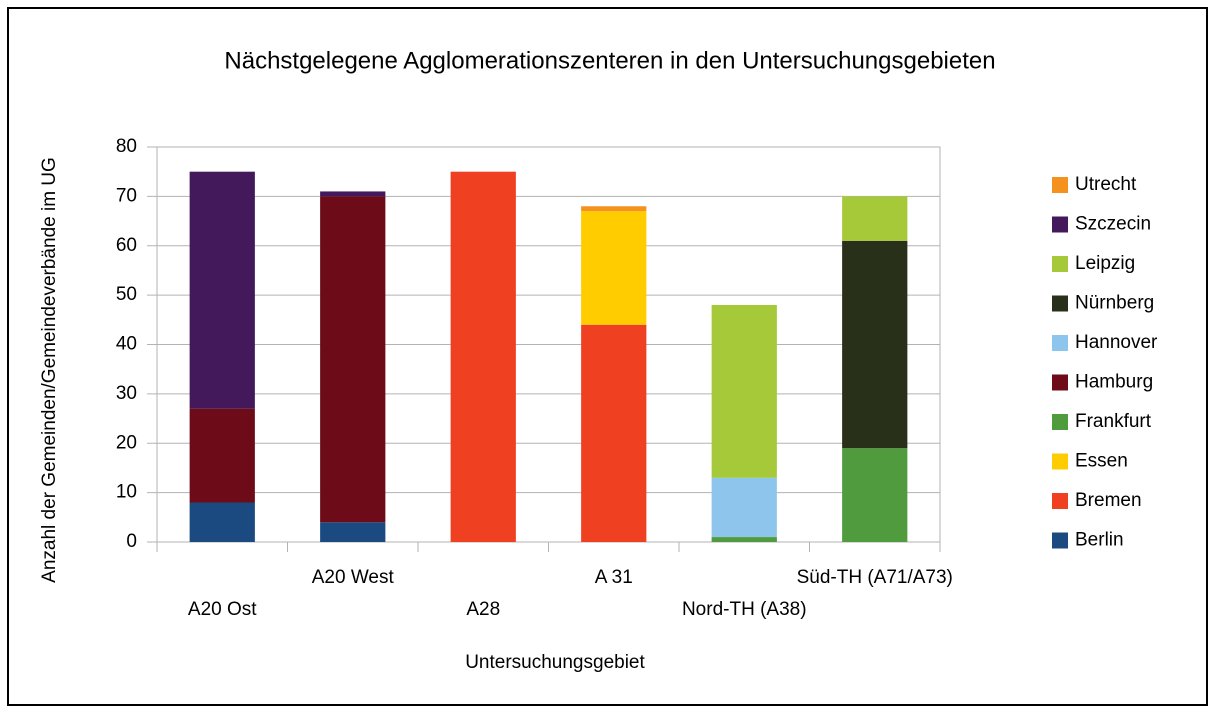 The image size is (1217, 718). I want to click on y-tick-label: 20, so click(126, 442).